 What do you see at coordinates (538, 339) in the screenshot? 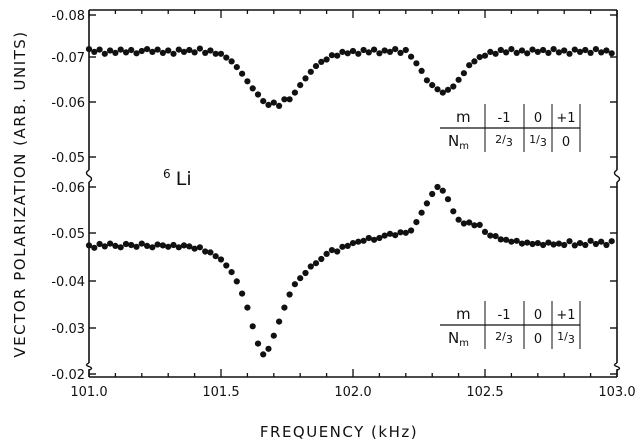
I see `value-0: 0` at bounding box center [538, 339].